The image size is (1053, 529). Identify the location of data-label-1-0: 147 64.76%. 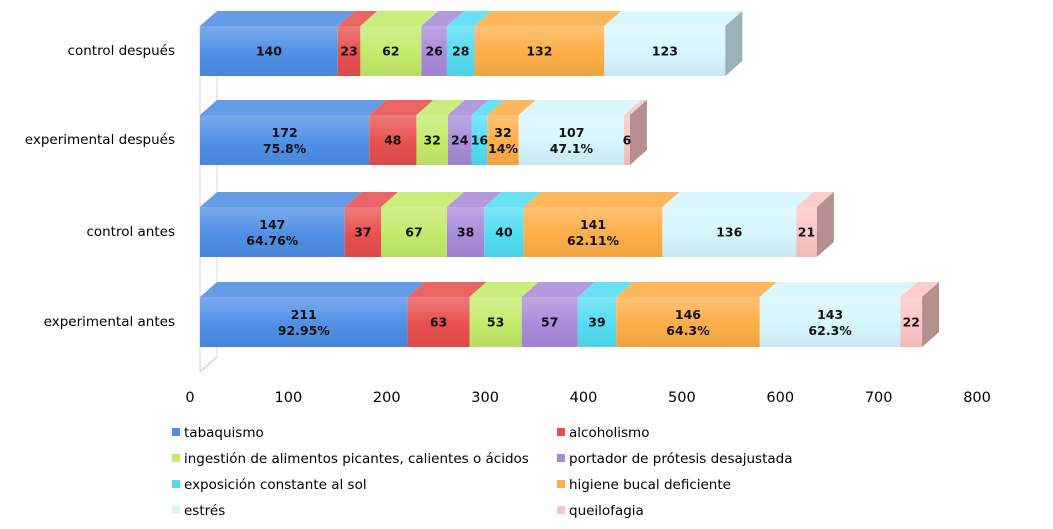
(272, 232).